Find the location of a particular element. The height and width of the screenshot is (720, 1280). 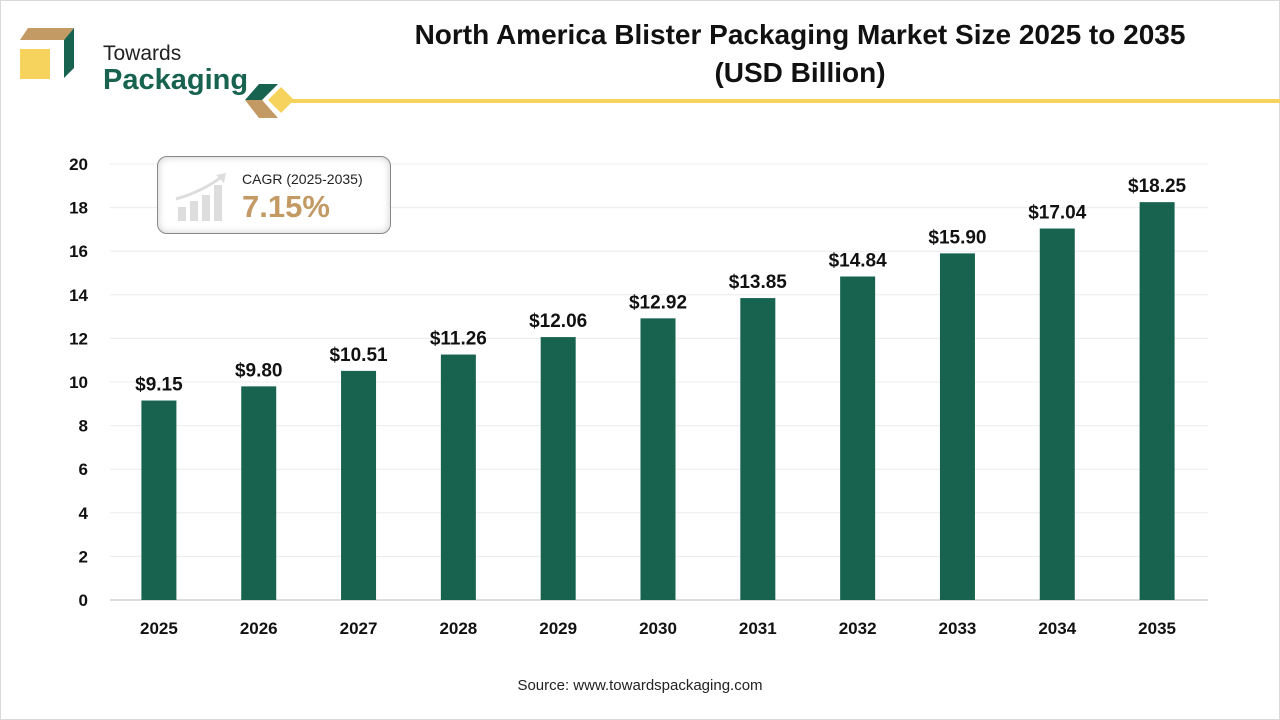

x-tick-label: 2035 is located at coordinates (1157, 628).